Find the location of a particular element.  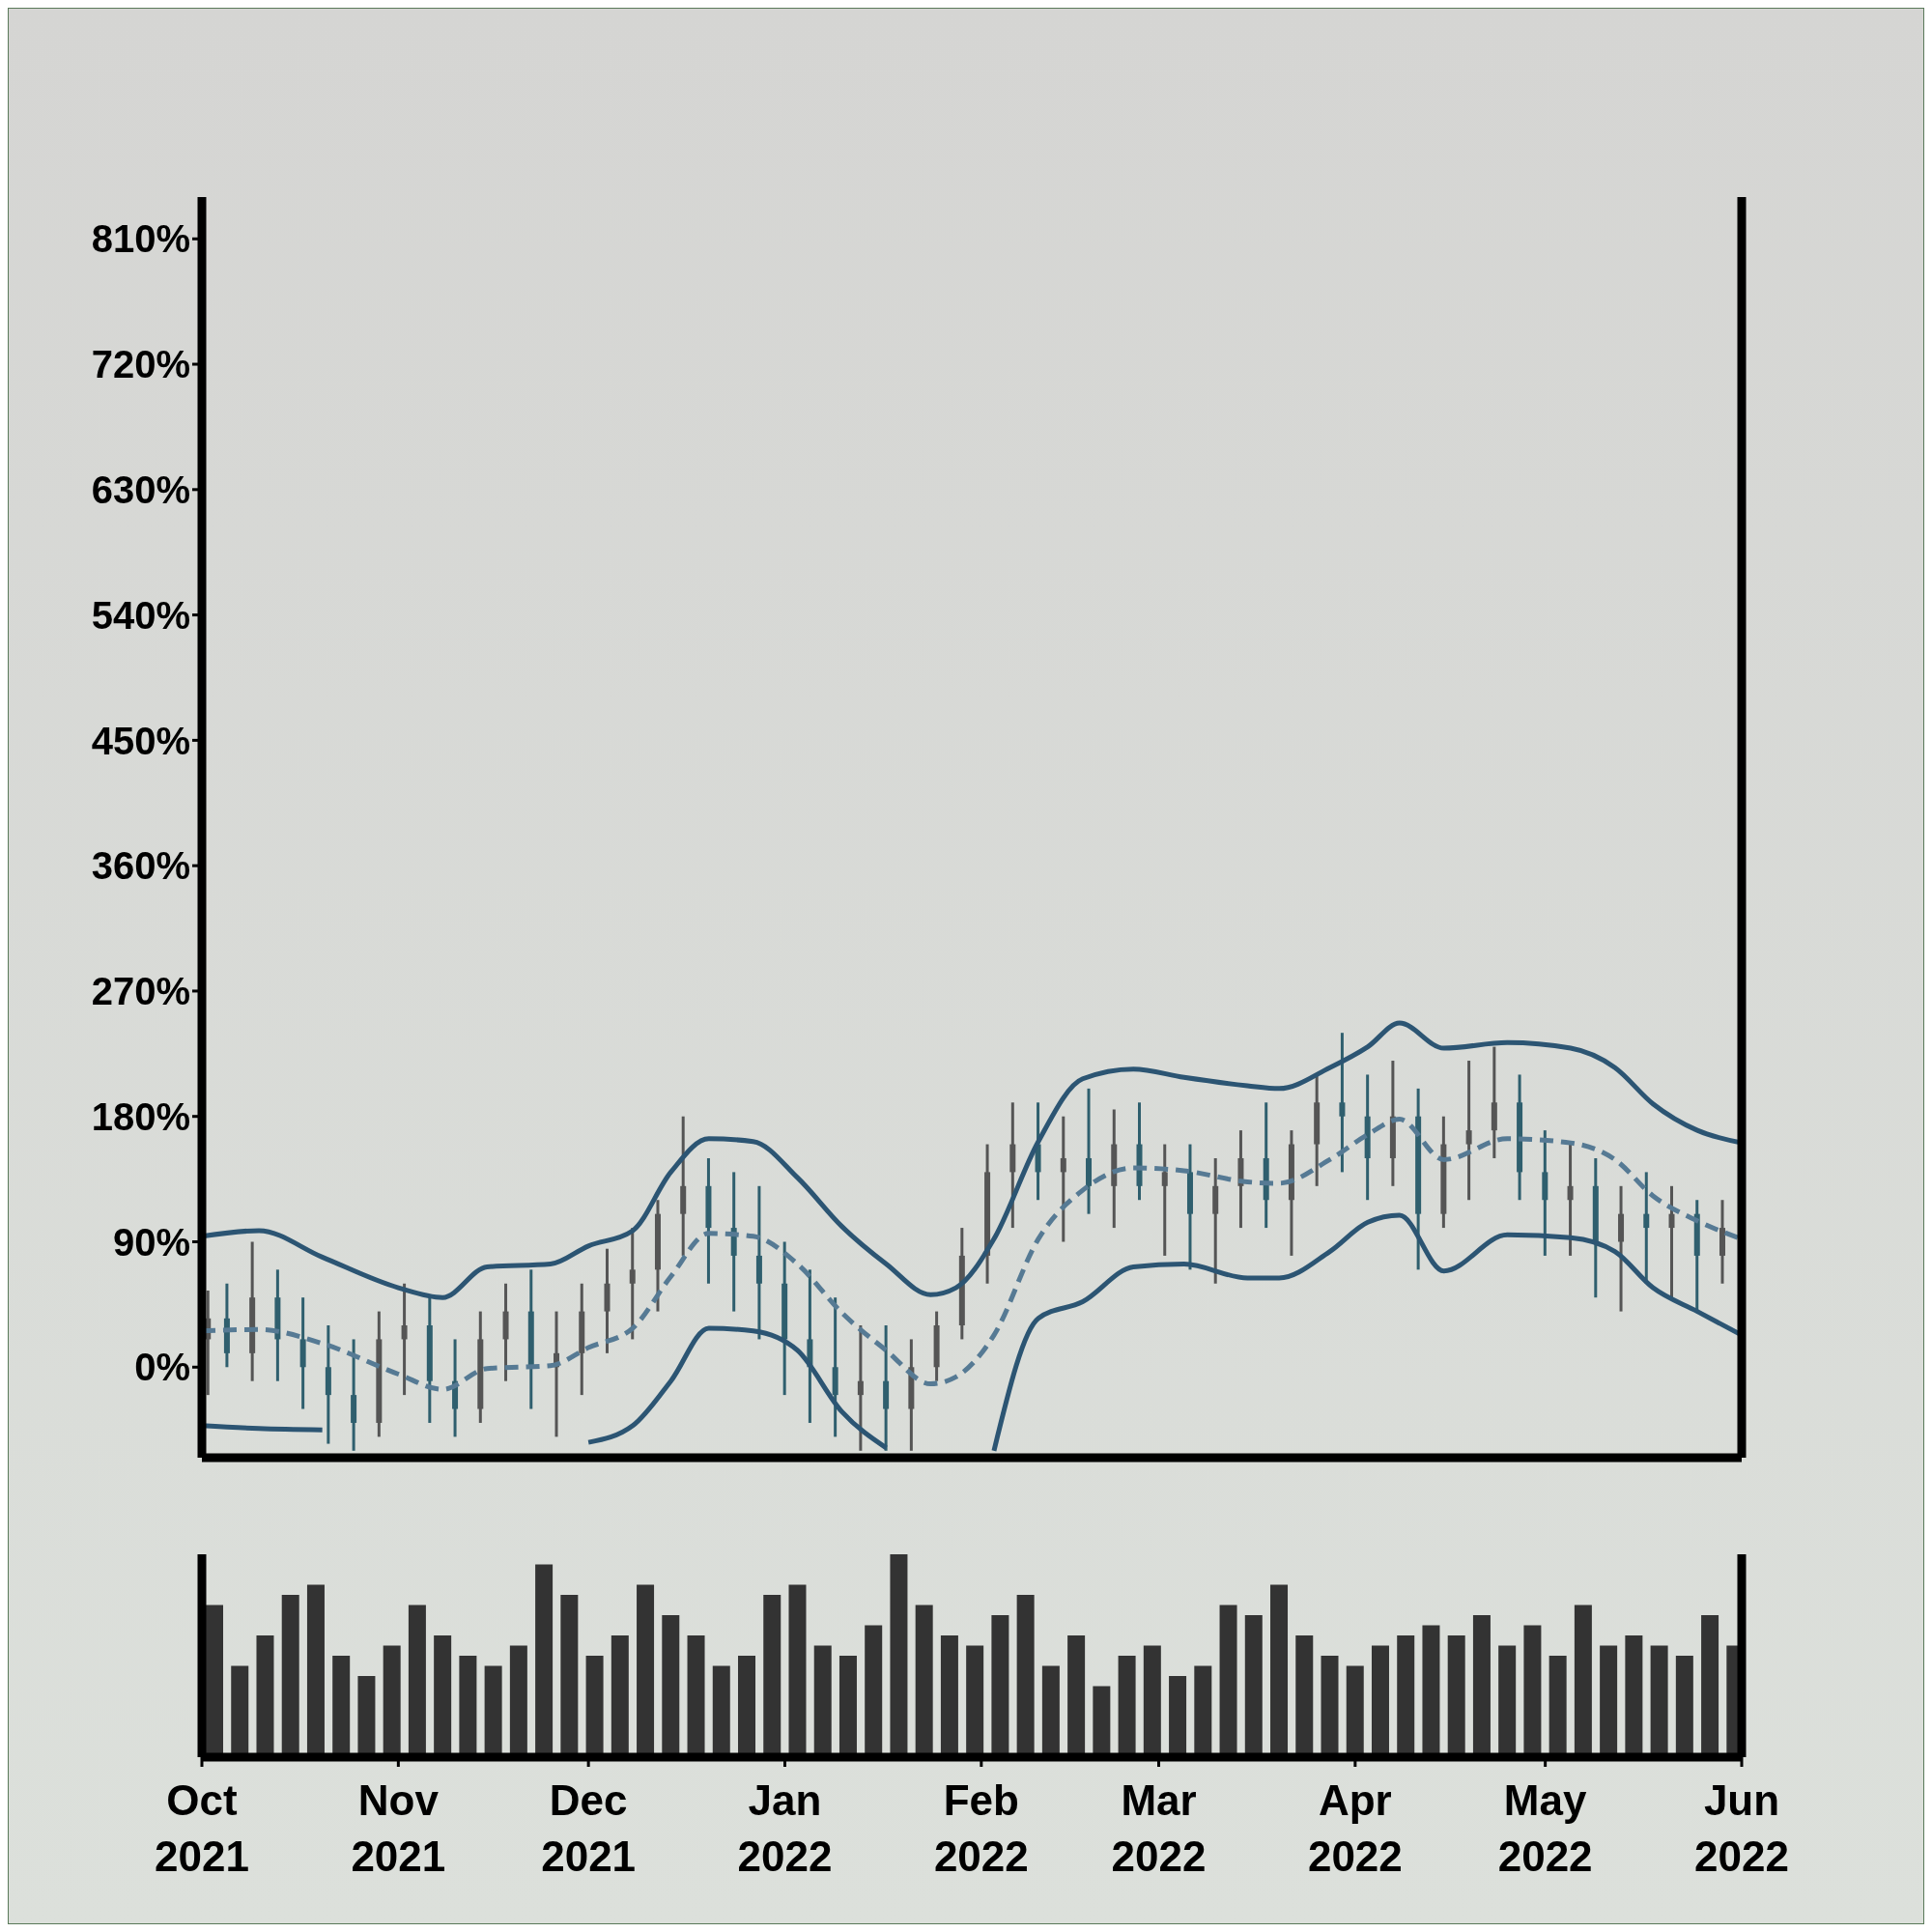

x-tick-label: Feb 2022 is located at coordinates (981, 1828).